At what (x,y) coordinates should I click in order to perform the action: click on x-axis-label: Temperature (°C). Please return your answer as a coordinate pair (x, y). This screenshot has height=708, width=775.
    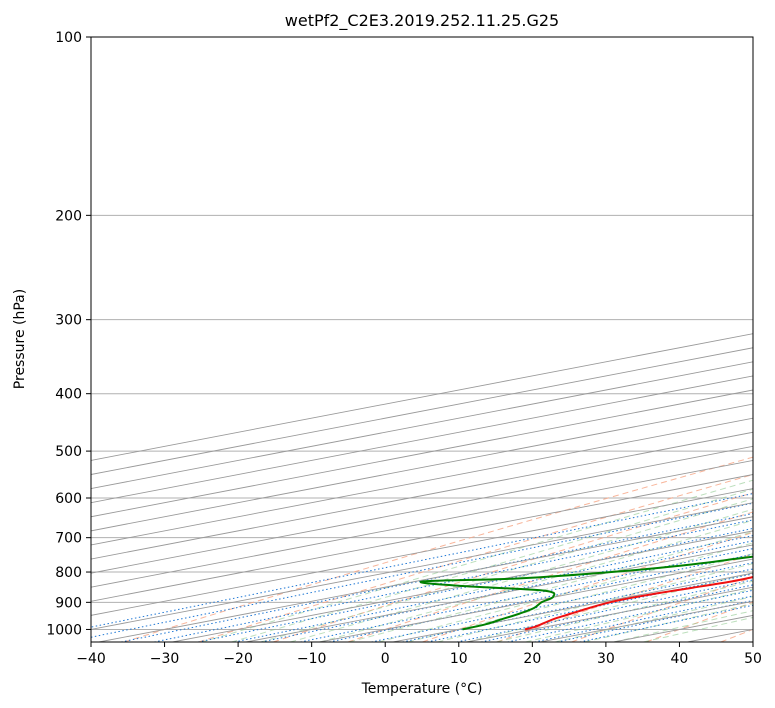
    Looking at the image, I should click on (422, 689).